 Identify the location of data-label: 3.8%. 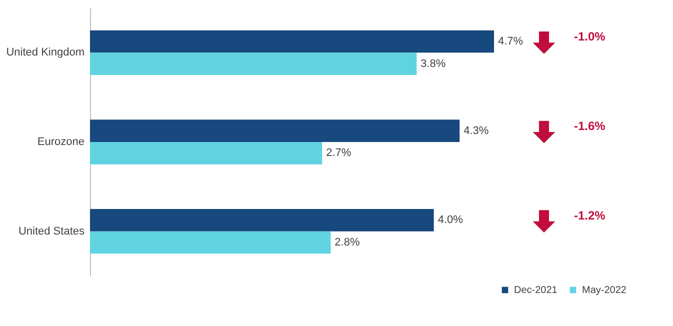
(433, 64).